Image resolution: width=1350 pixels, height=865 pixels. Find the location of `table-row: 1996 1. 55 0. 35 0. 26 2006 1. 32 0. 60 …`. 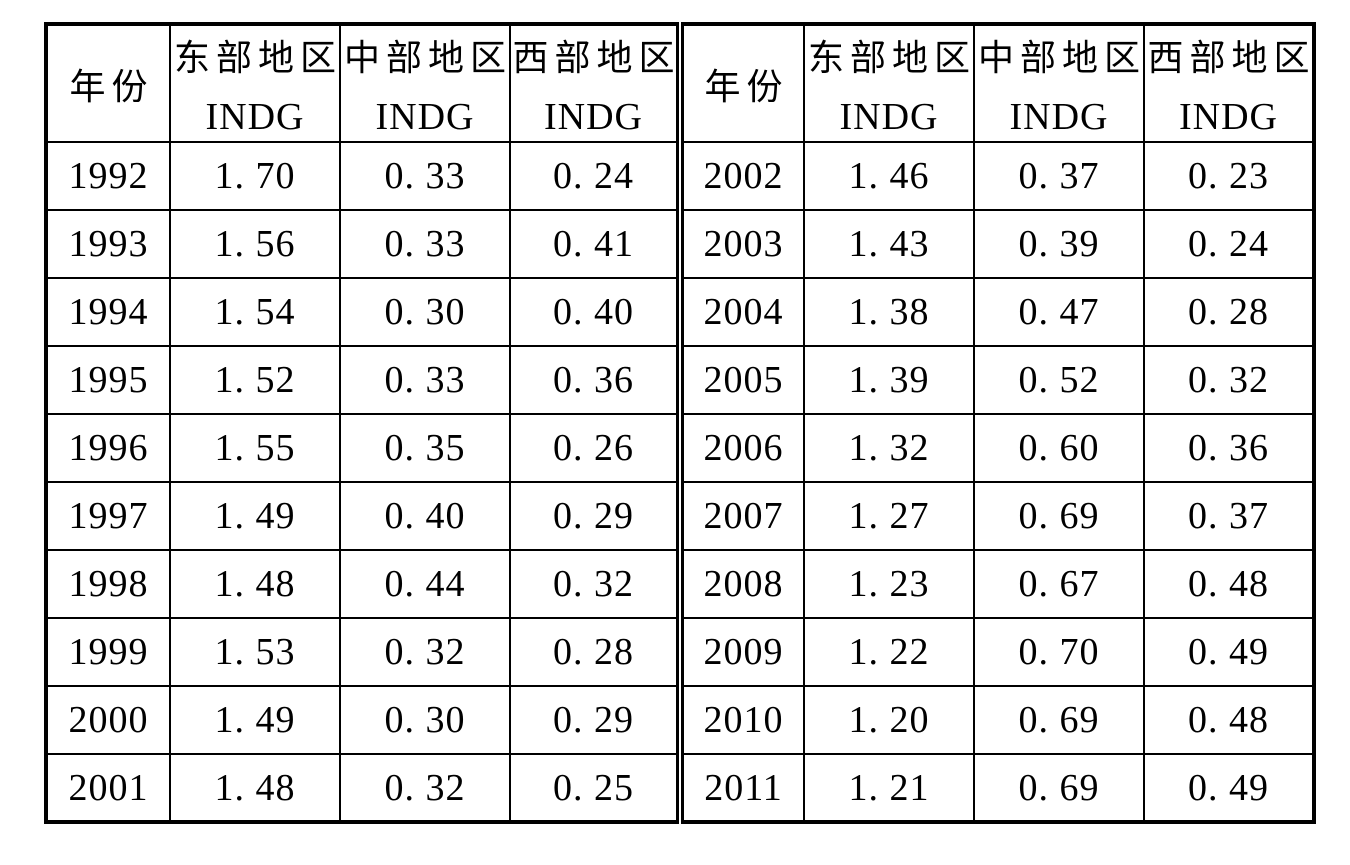

table-row: 1996 1. 55 0. 35 0. 26 2006 1. 32 0. 60 … is located at coordinates (680, 448).